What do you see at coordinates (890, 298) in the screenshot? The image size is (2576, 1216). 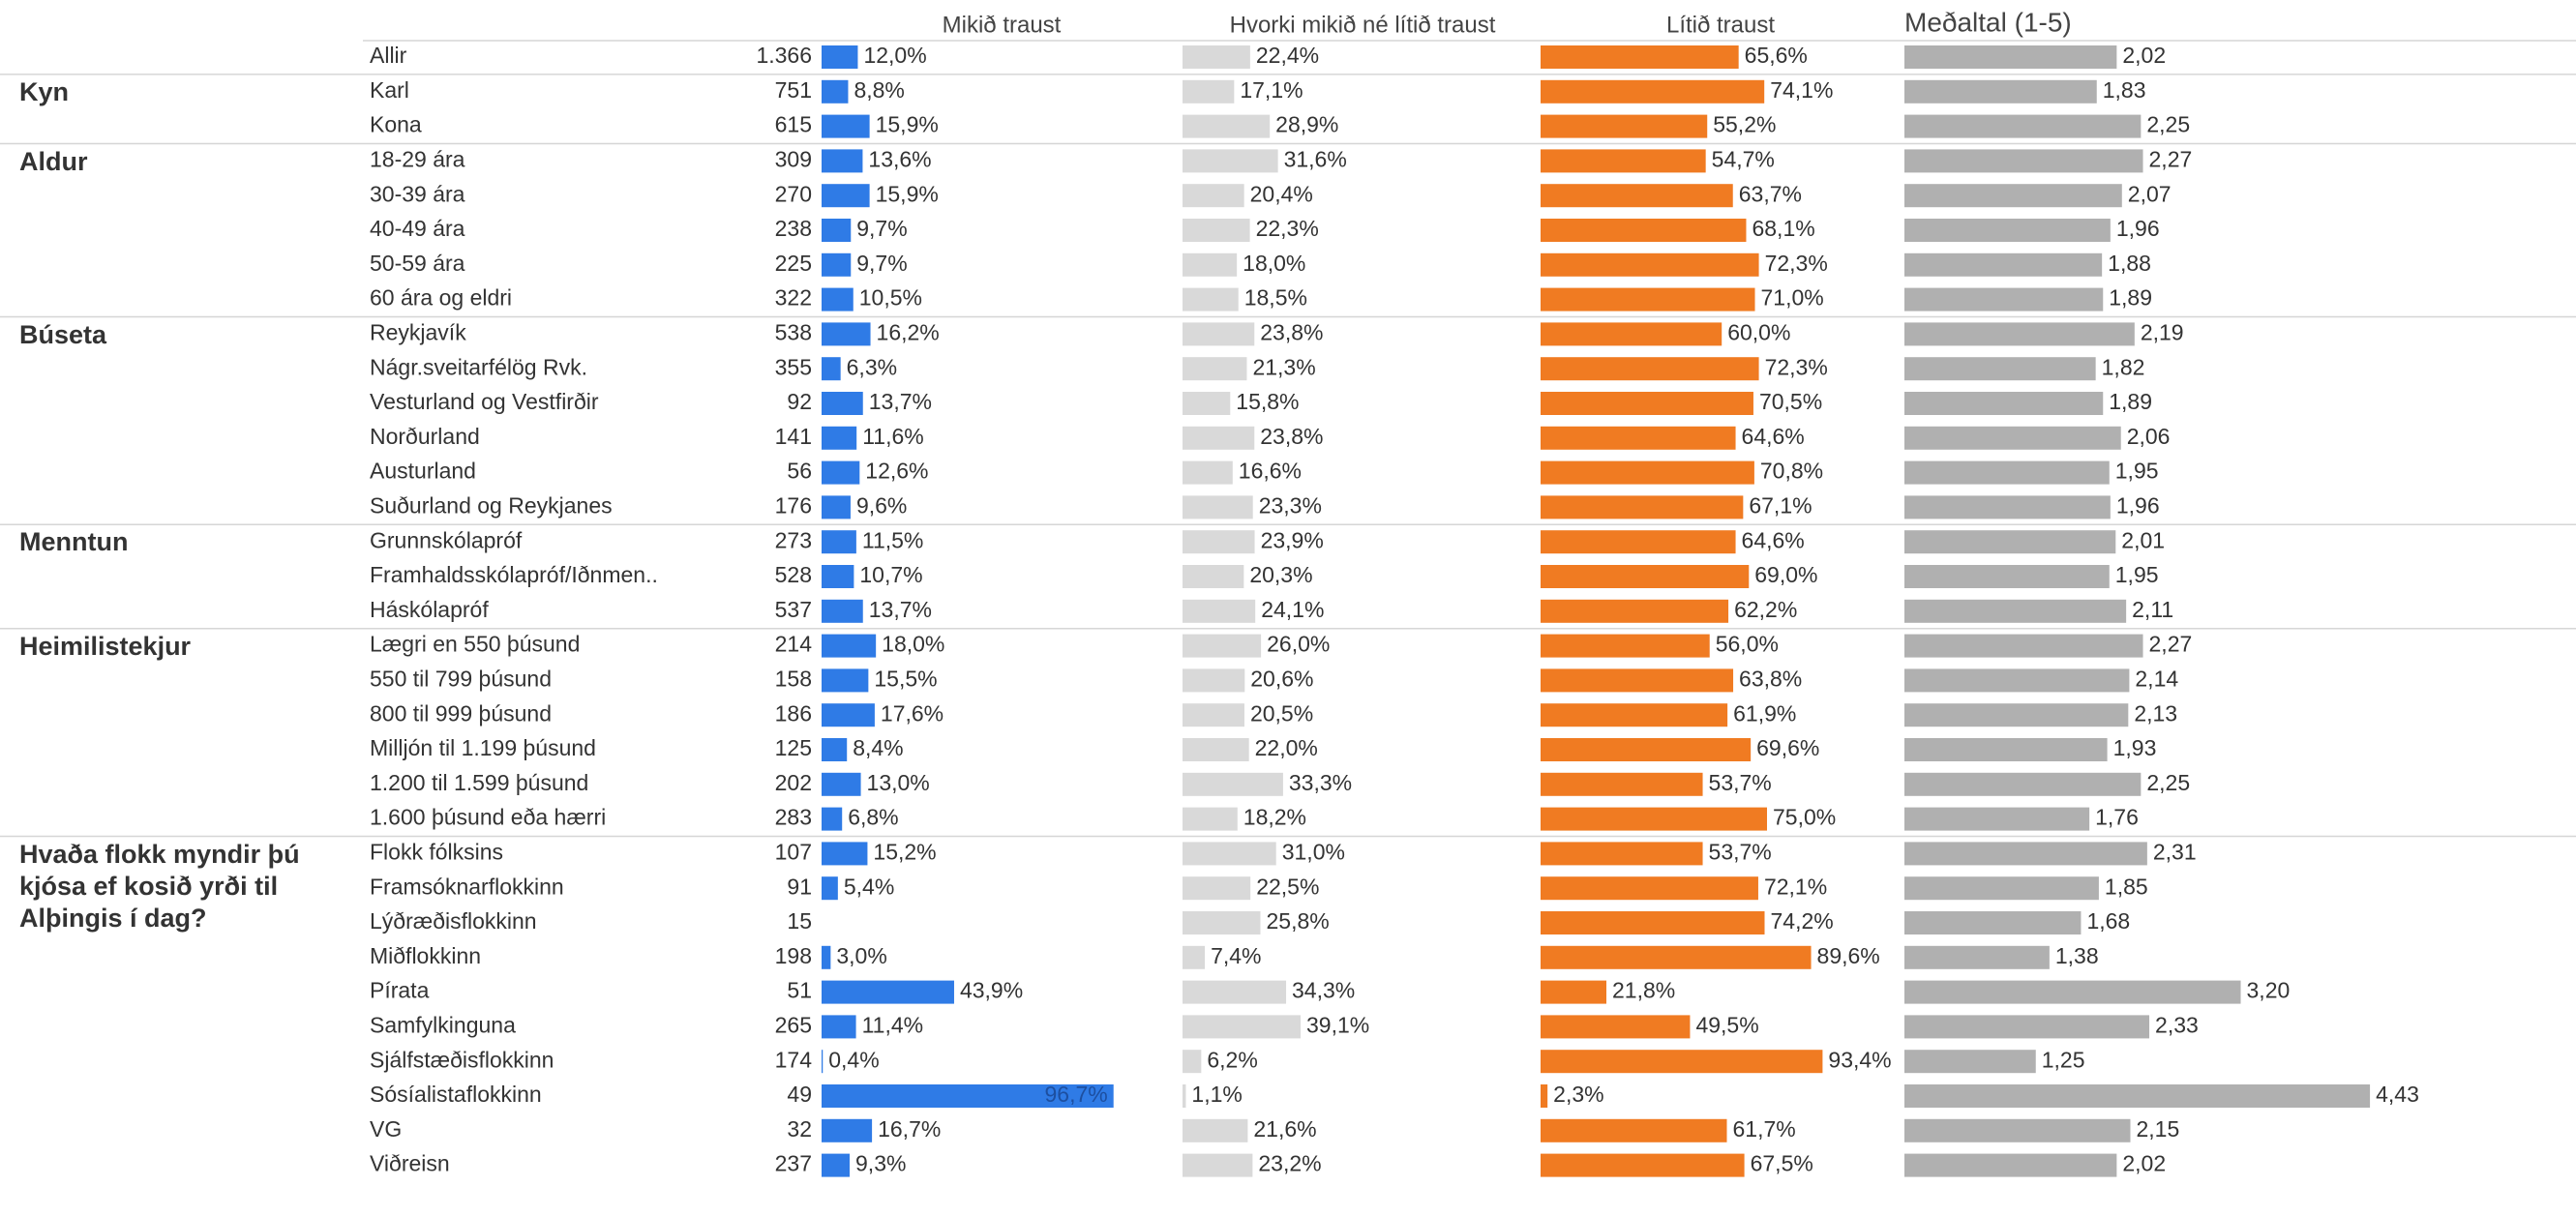 I see `value-label: 10,5%` at bounding box center [890, 298].